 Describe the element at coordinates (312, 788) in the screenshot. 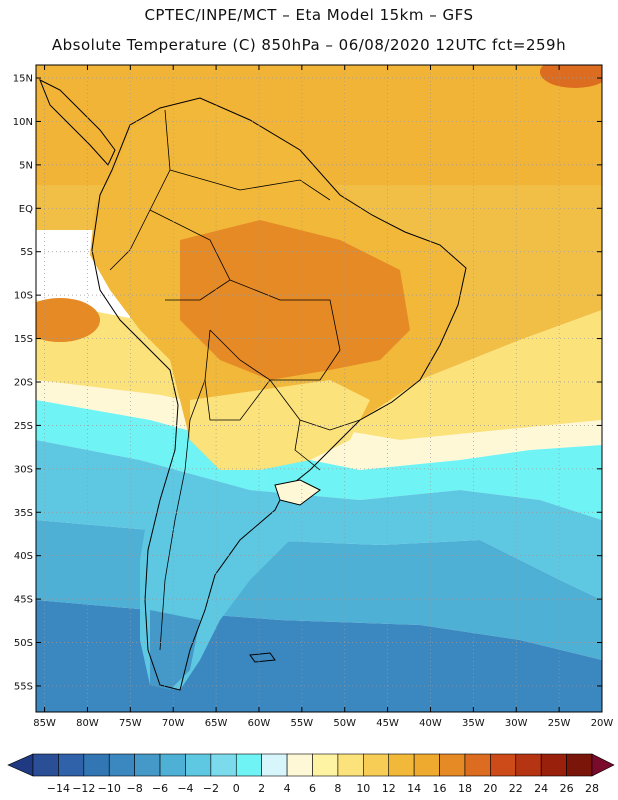

I see `colorbar-label: 6` at that location.